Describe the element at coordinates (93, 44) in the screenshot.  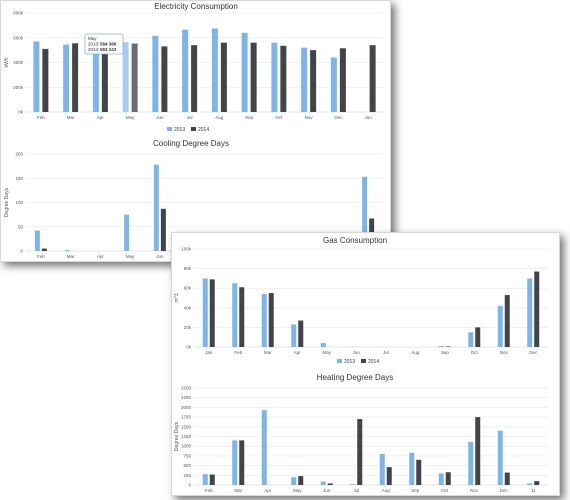
I see `tooltip-label-2013: 2013:` at that location.